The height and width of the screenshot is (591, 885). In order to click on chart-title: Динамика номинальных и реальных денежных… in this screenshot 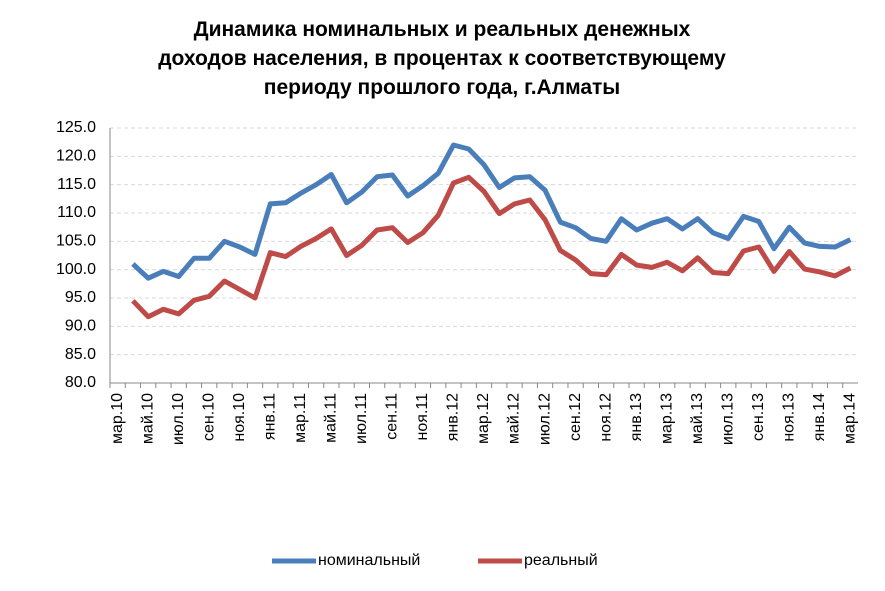, I will do `click(442, 58)`.